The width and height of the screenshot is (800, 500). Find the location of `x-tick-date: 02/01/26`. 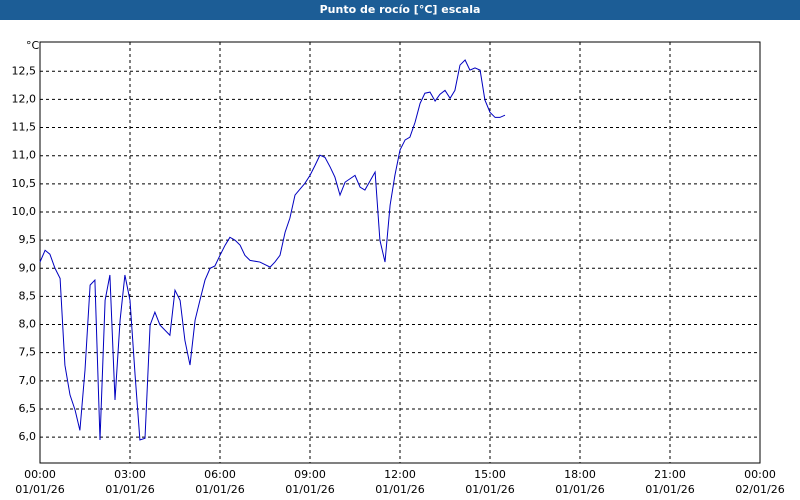

x-tick-date: 02/01/26 is located at coordinates (759, 489).